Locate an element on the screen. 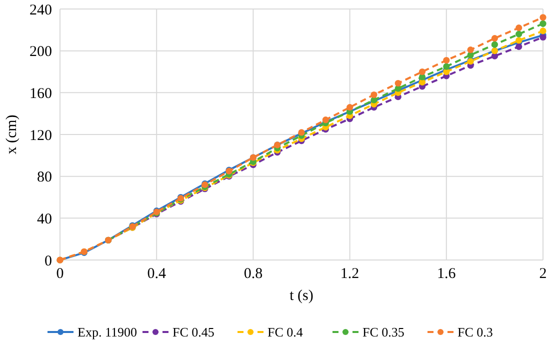  y-tick-label: 80 is located at coordinates (44, 178).